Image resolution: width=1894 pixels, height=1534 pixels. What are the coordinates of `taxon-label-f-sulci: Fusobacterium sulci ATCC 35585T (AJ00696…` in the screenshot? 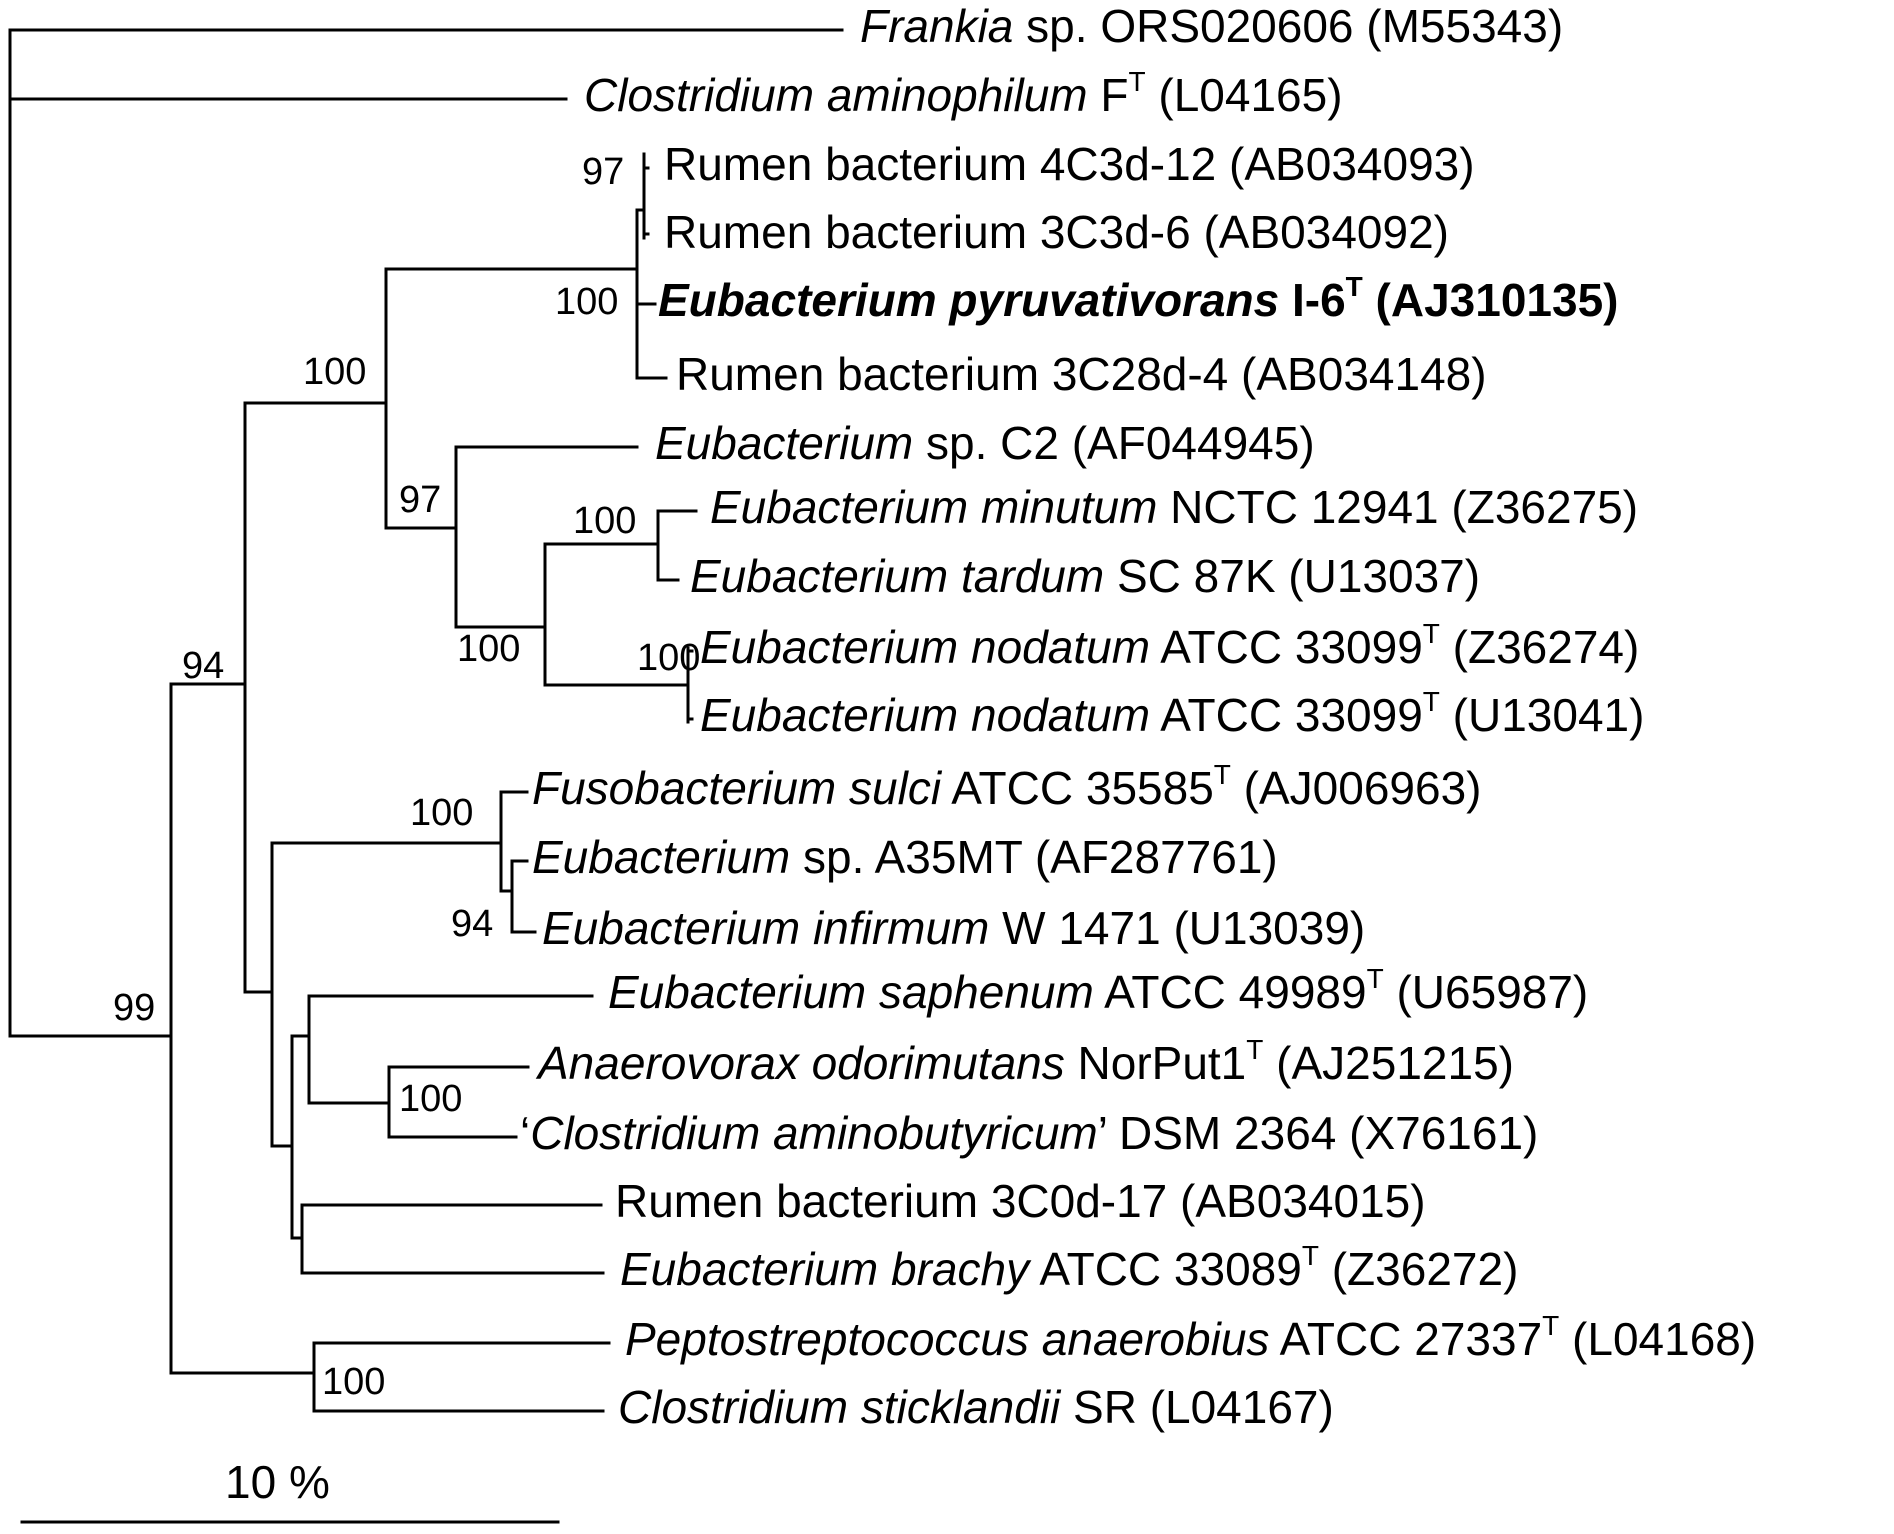 It's located at (1007, 786).